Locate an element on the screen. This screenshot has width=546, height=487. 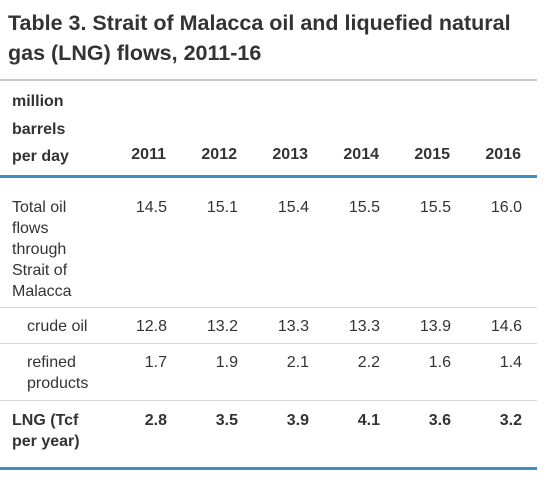
title-divider is located at coordinates (268, 80).